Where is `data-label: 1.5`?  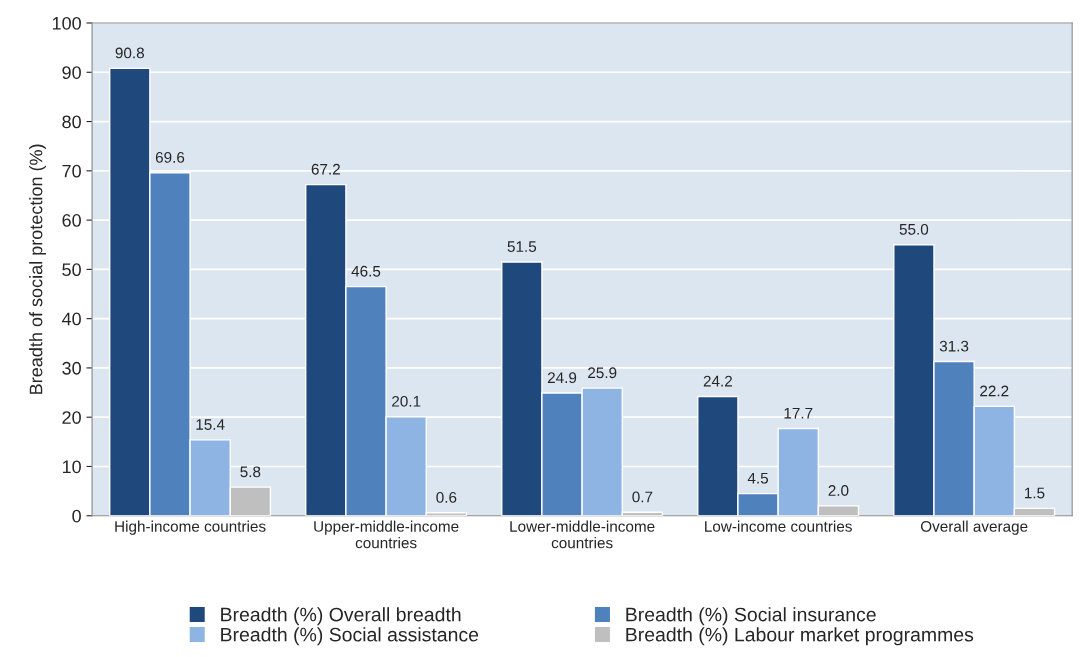 data-label: 1.5 is located at coordinates (1034, 493).